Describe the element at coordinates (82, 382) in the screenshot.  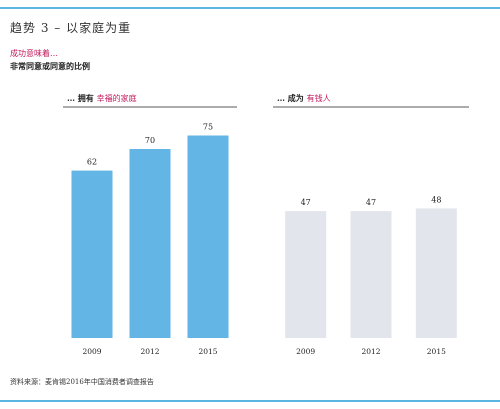
I see `source-note: 资料来源：麦肯锡2016年中国消费者调查报告` at that location.